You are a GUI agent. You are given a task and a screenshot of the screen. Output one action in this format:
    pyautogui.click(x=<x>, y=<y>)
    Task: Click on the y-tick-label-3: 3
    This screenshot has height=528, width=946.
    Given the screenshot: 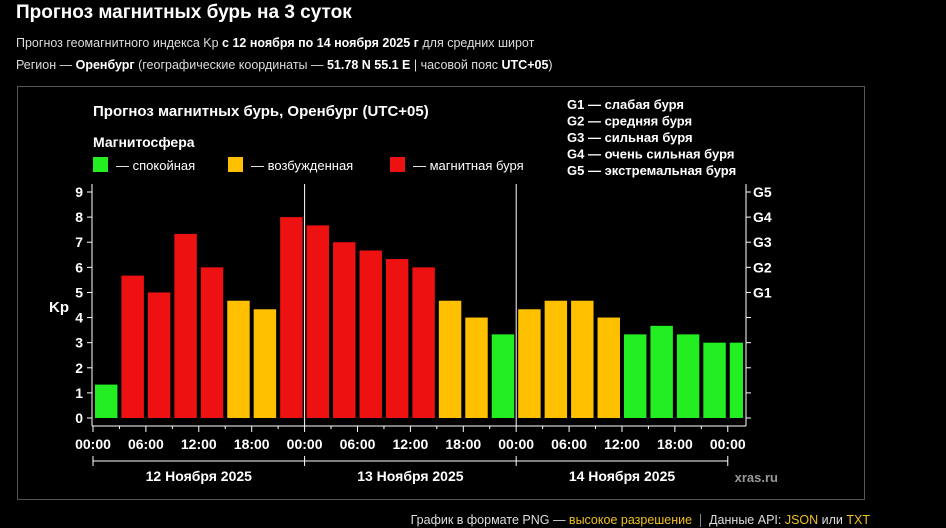 What is the action you would take?
    pyautogui.click(x=79, y=343)
    